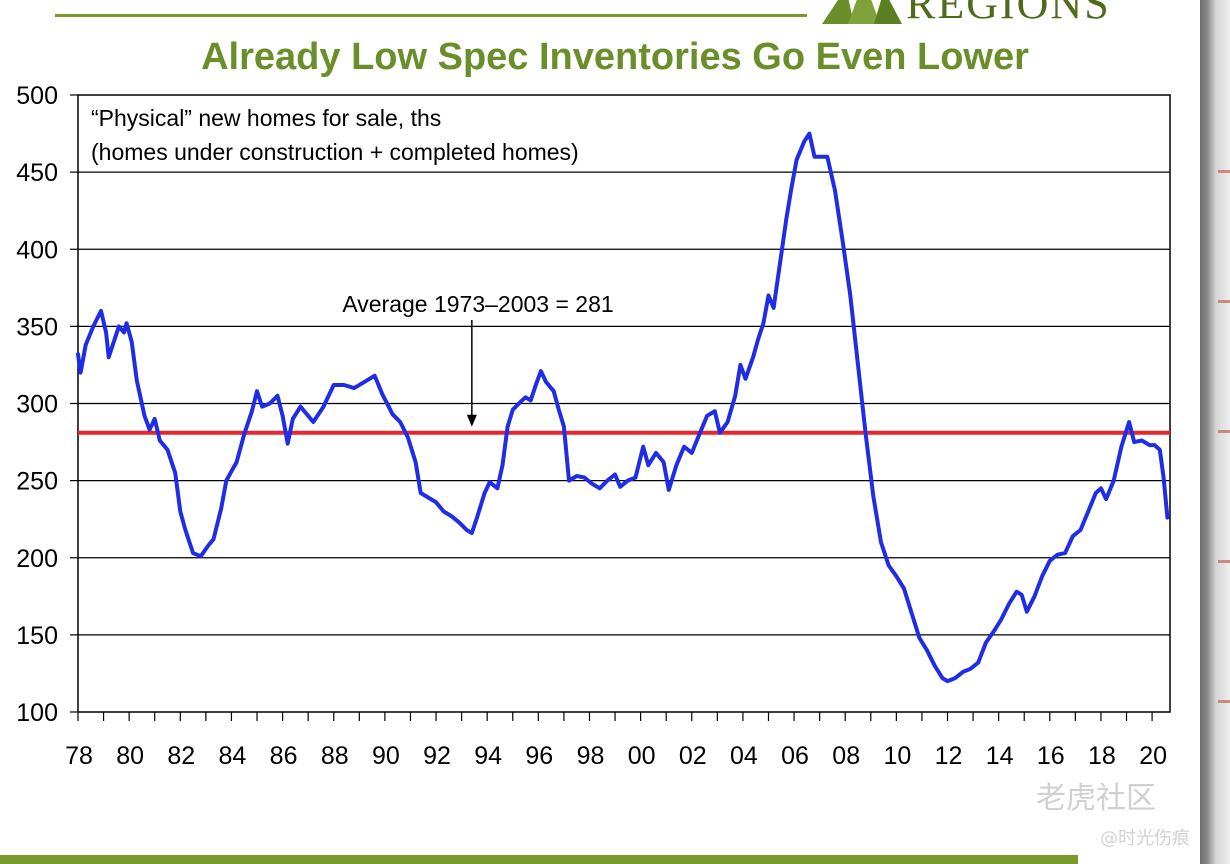 The width and height of the screenshot is (1230, 864). What do you see at coordinates (642, 756) in the screenshot?
I see `x-tick-label: 00` at bounding box center [642, 756].